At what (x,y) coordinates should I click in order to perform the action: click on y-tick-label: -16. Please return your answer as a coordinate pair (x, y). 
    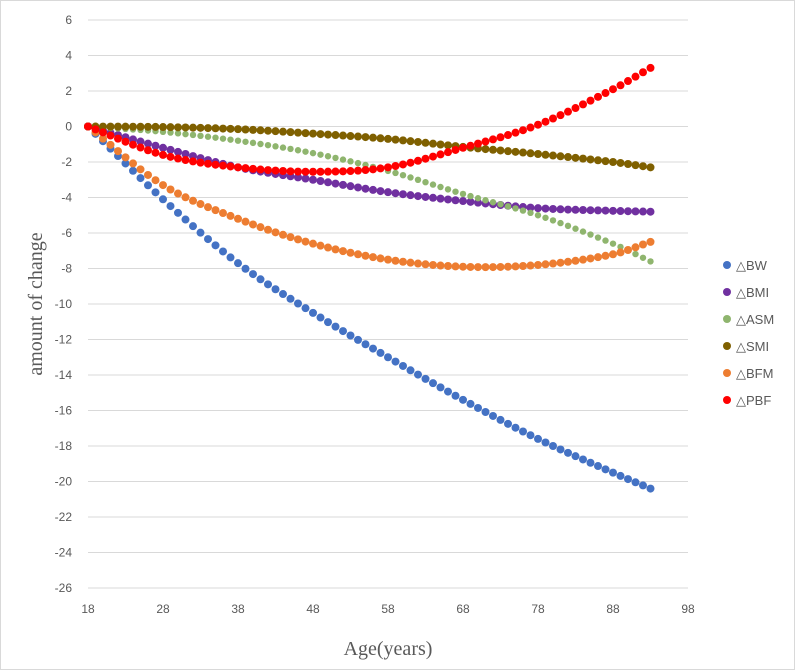
    Looking at the image, I should click on (64, 411).